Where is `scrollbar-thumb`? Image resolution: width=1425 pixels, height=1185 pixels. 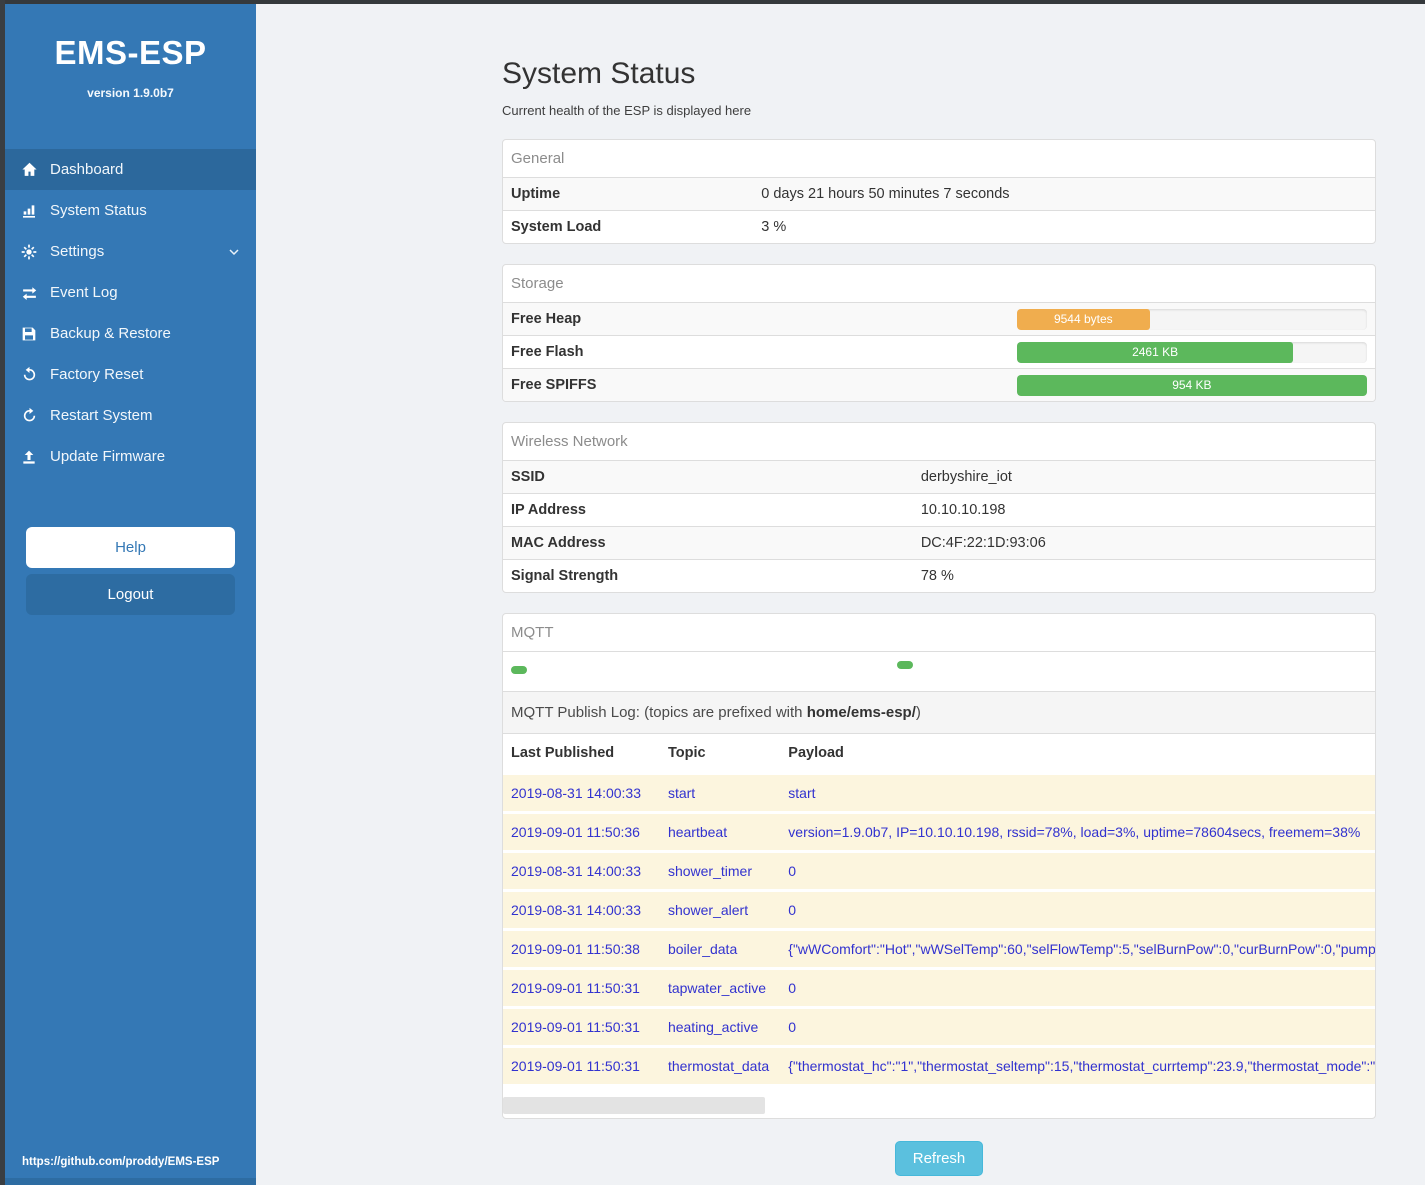 scrollbar-thumb is located at coordinates (634, 1105).